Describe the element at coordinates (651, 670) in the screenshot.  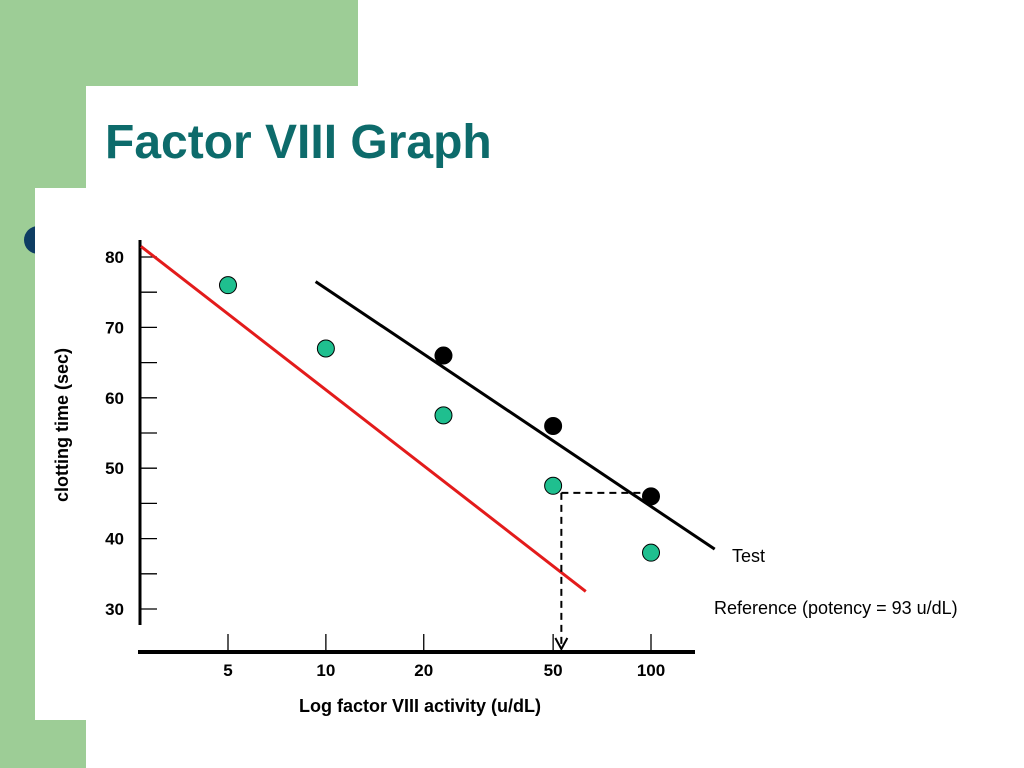
I see `x-tick-label: 100` at that location.